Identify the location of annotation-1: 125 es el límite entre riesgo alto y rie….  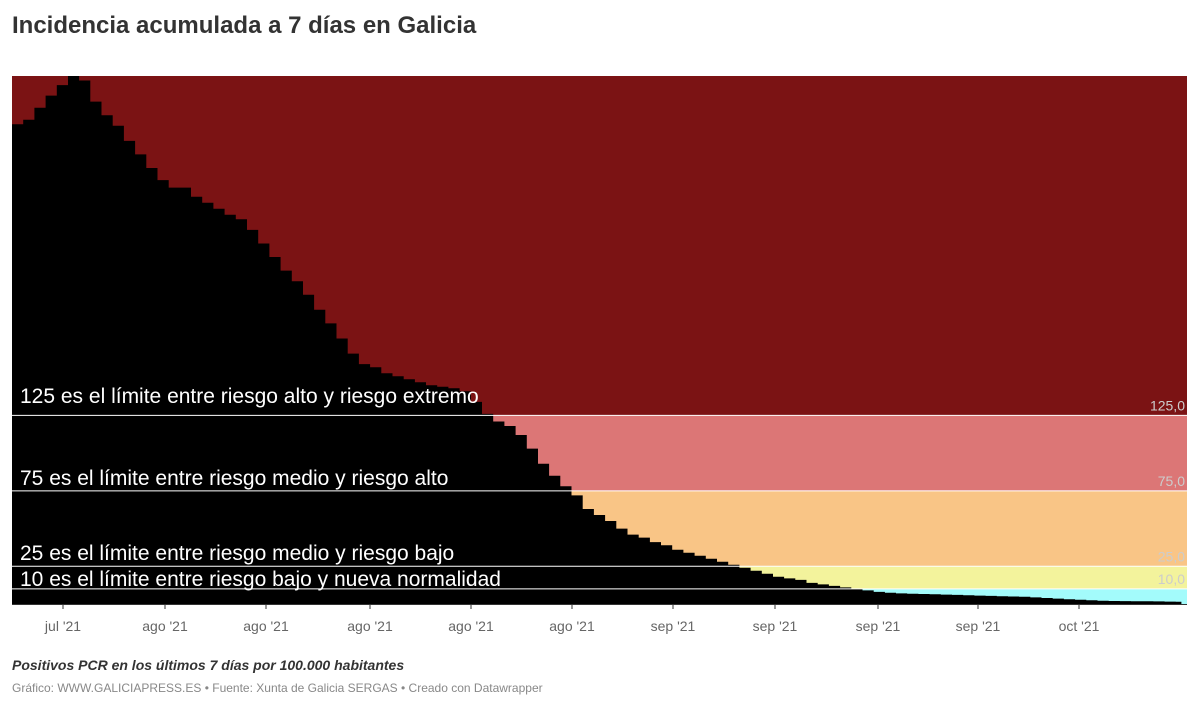
(249, 396).